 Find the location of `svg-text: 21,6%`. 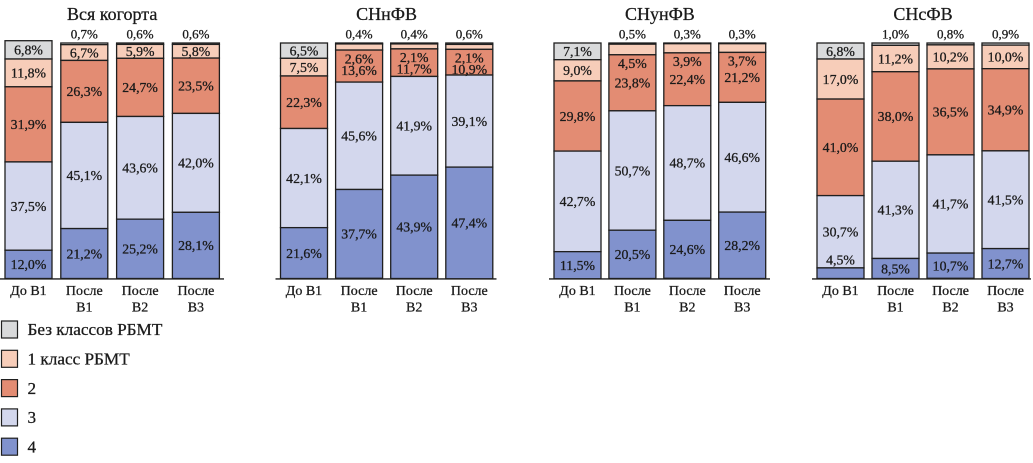

svg-text: 21,6% is located at coordinates (304, 253).